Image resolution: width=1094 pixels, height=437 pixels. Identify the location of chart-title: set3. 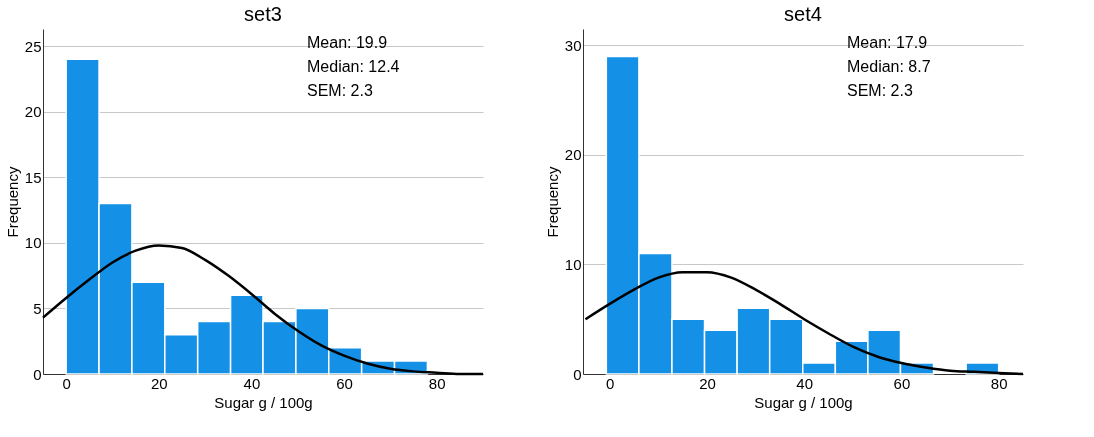
(263, 14).